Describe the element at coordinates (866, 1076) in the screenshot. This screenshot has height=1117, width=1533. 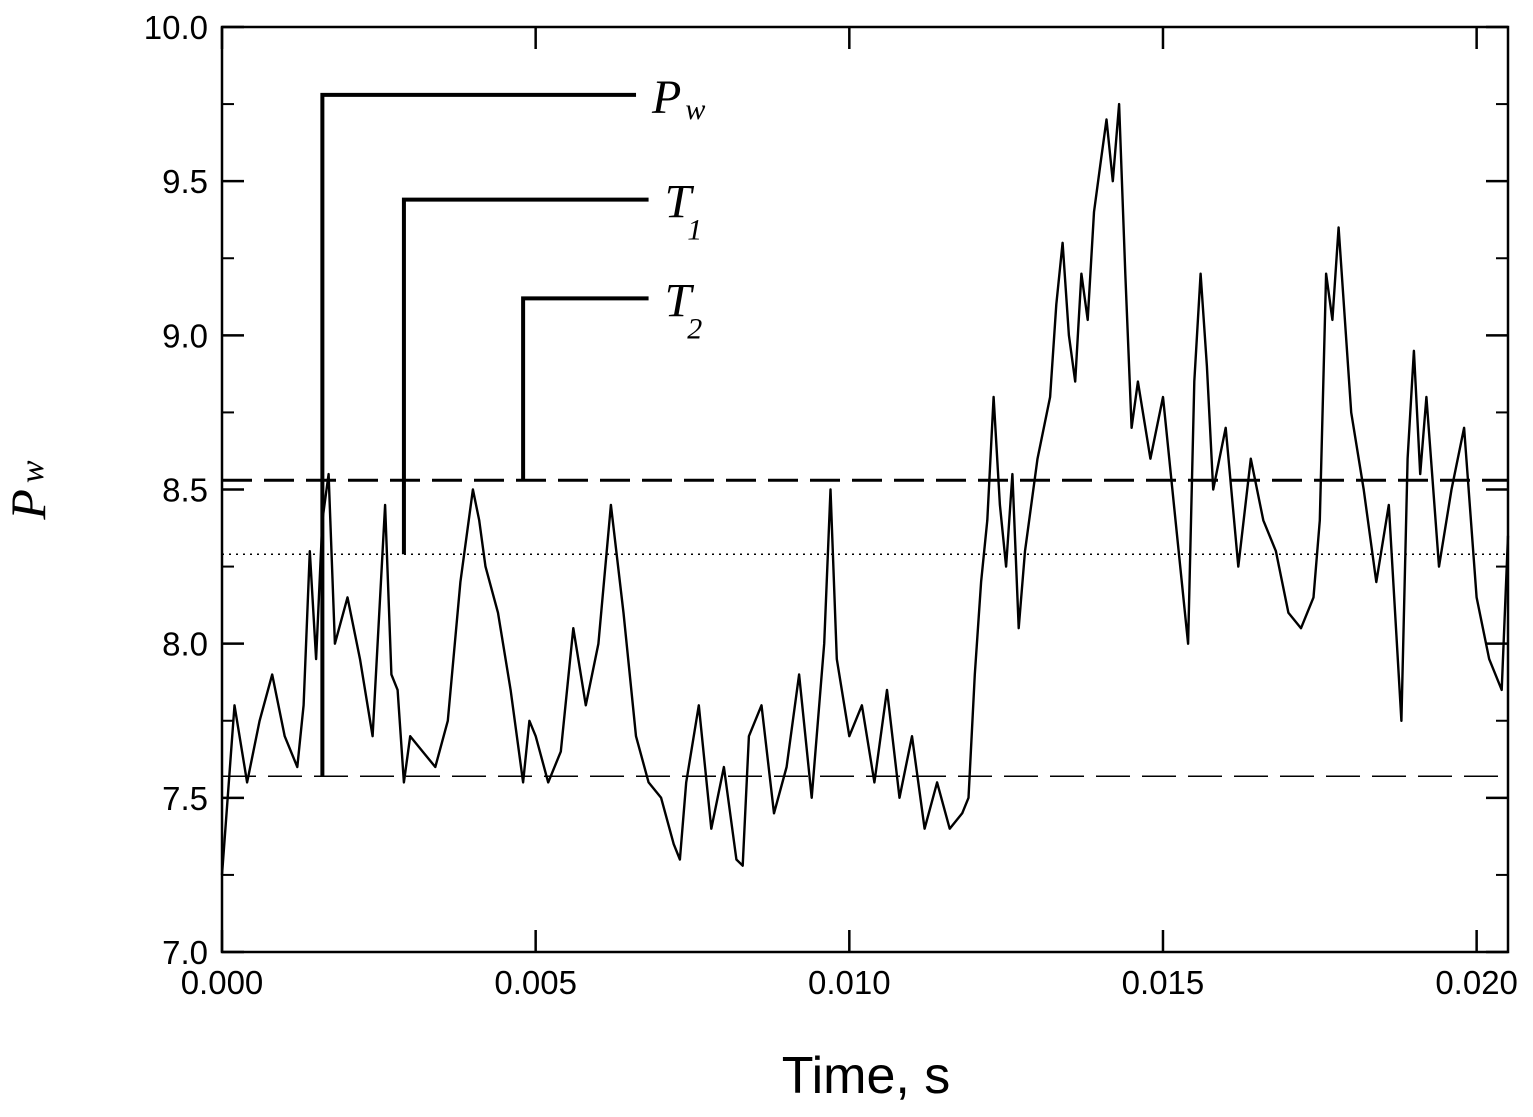
I see `x-axis-title: Time, s` at that location.